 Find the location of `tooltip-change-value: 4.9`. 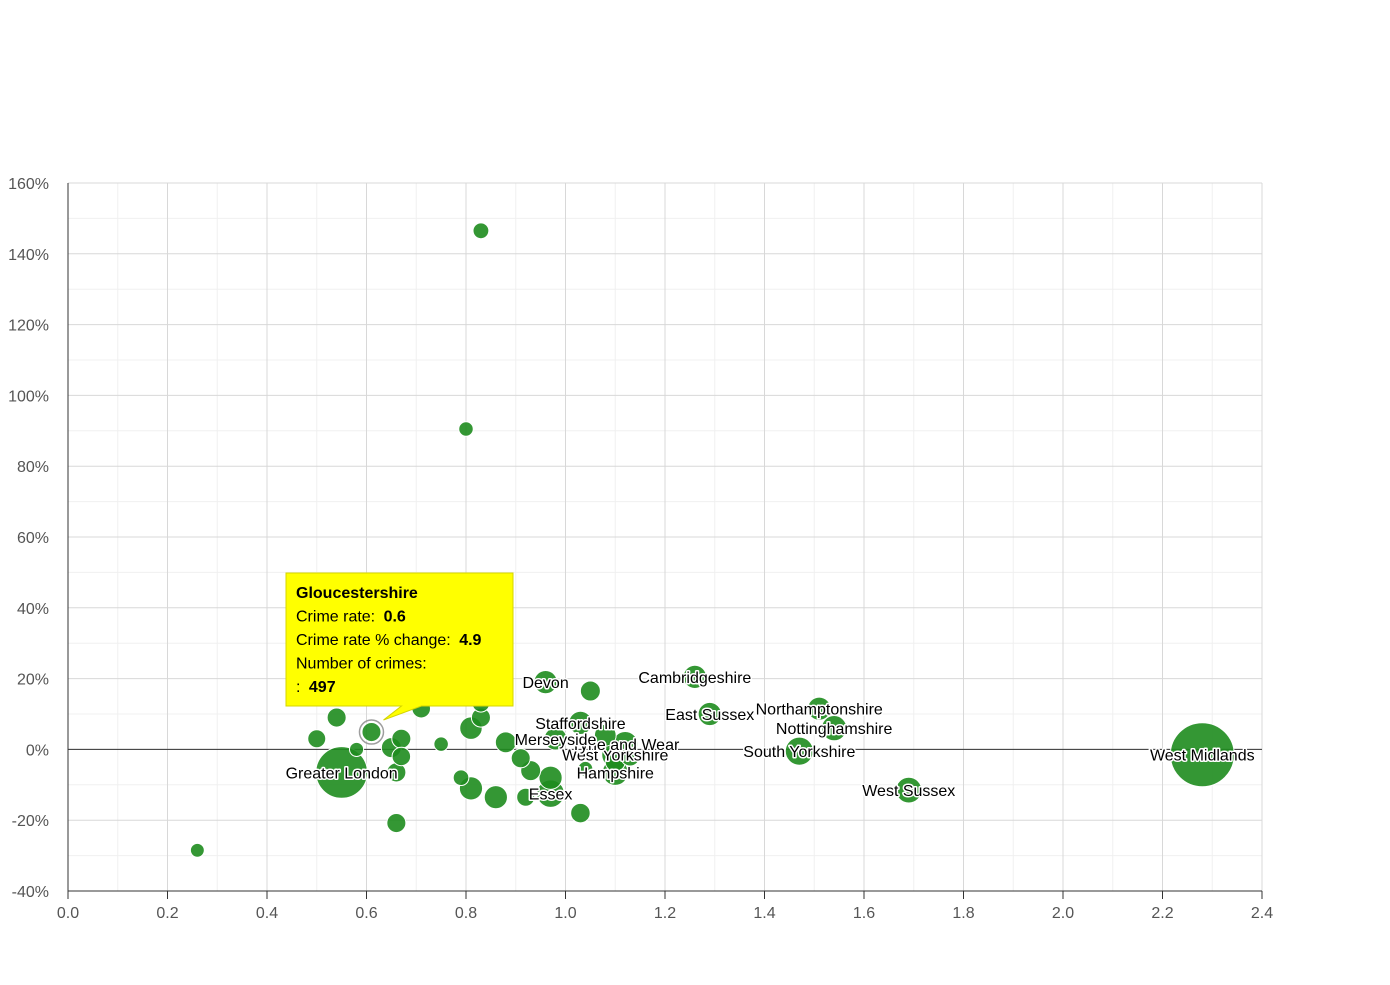

tooltip-change-value: 4.9 is located at coordinates (470, 640).